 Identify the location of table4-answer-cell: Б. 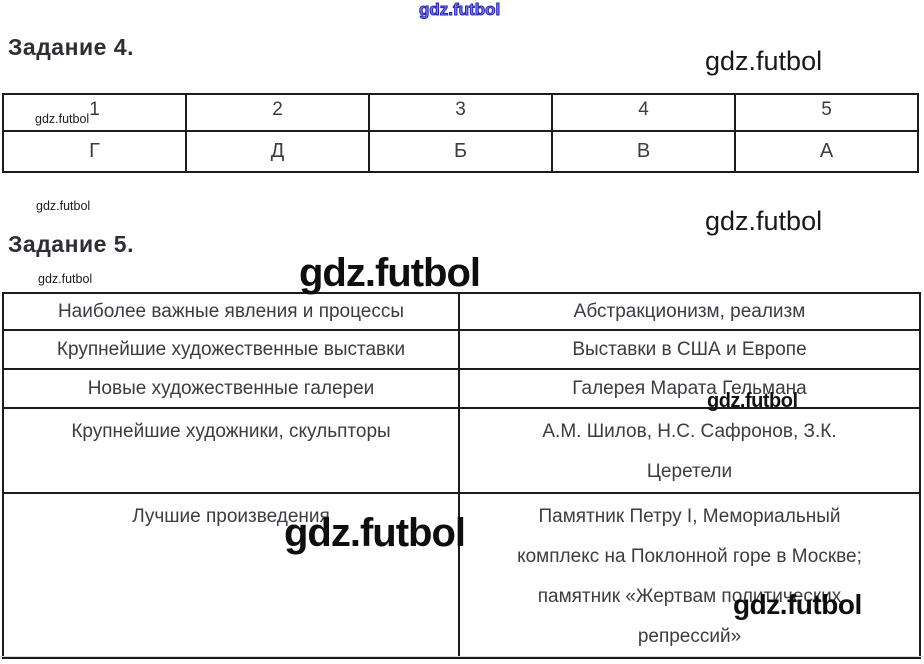
(460, 151).